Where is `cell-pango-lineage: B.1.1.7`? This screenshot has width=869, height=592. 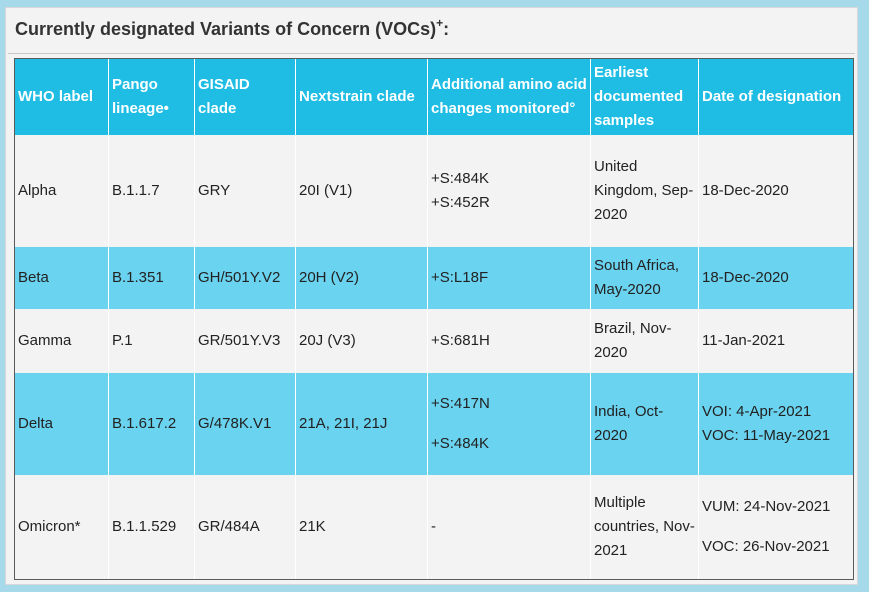
cell-pango-lineage: B.1.1.7 is located at coordinates (152, 191).